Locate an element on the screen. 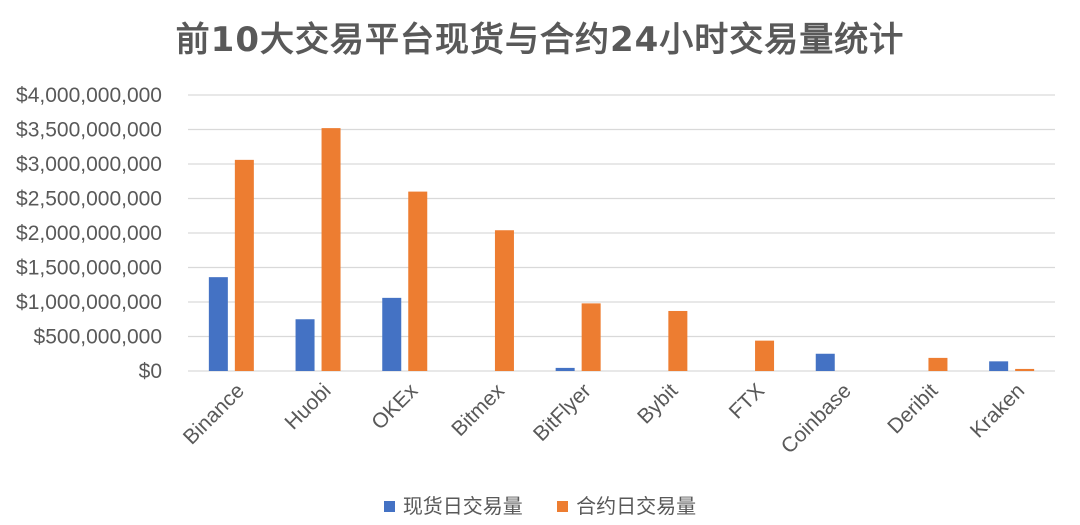 Image resolution: width=1080 pixels, height=525 pixels. bar-spot-coinbase is located at coordinates (825, 362).